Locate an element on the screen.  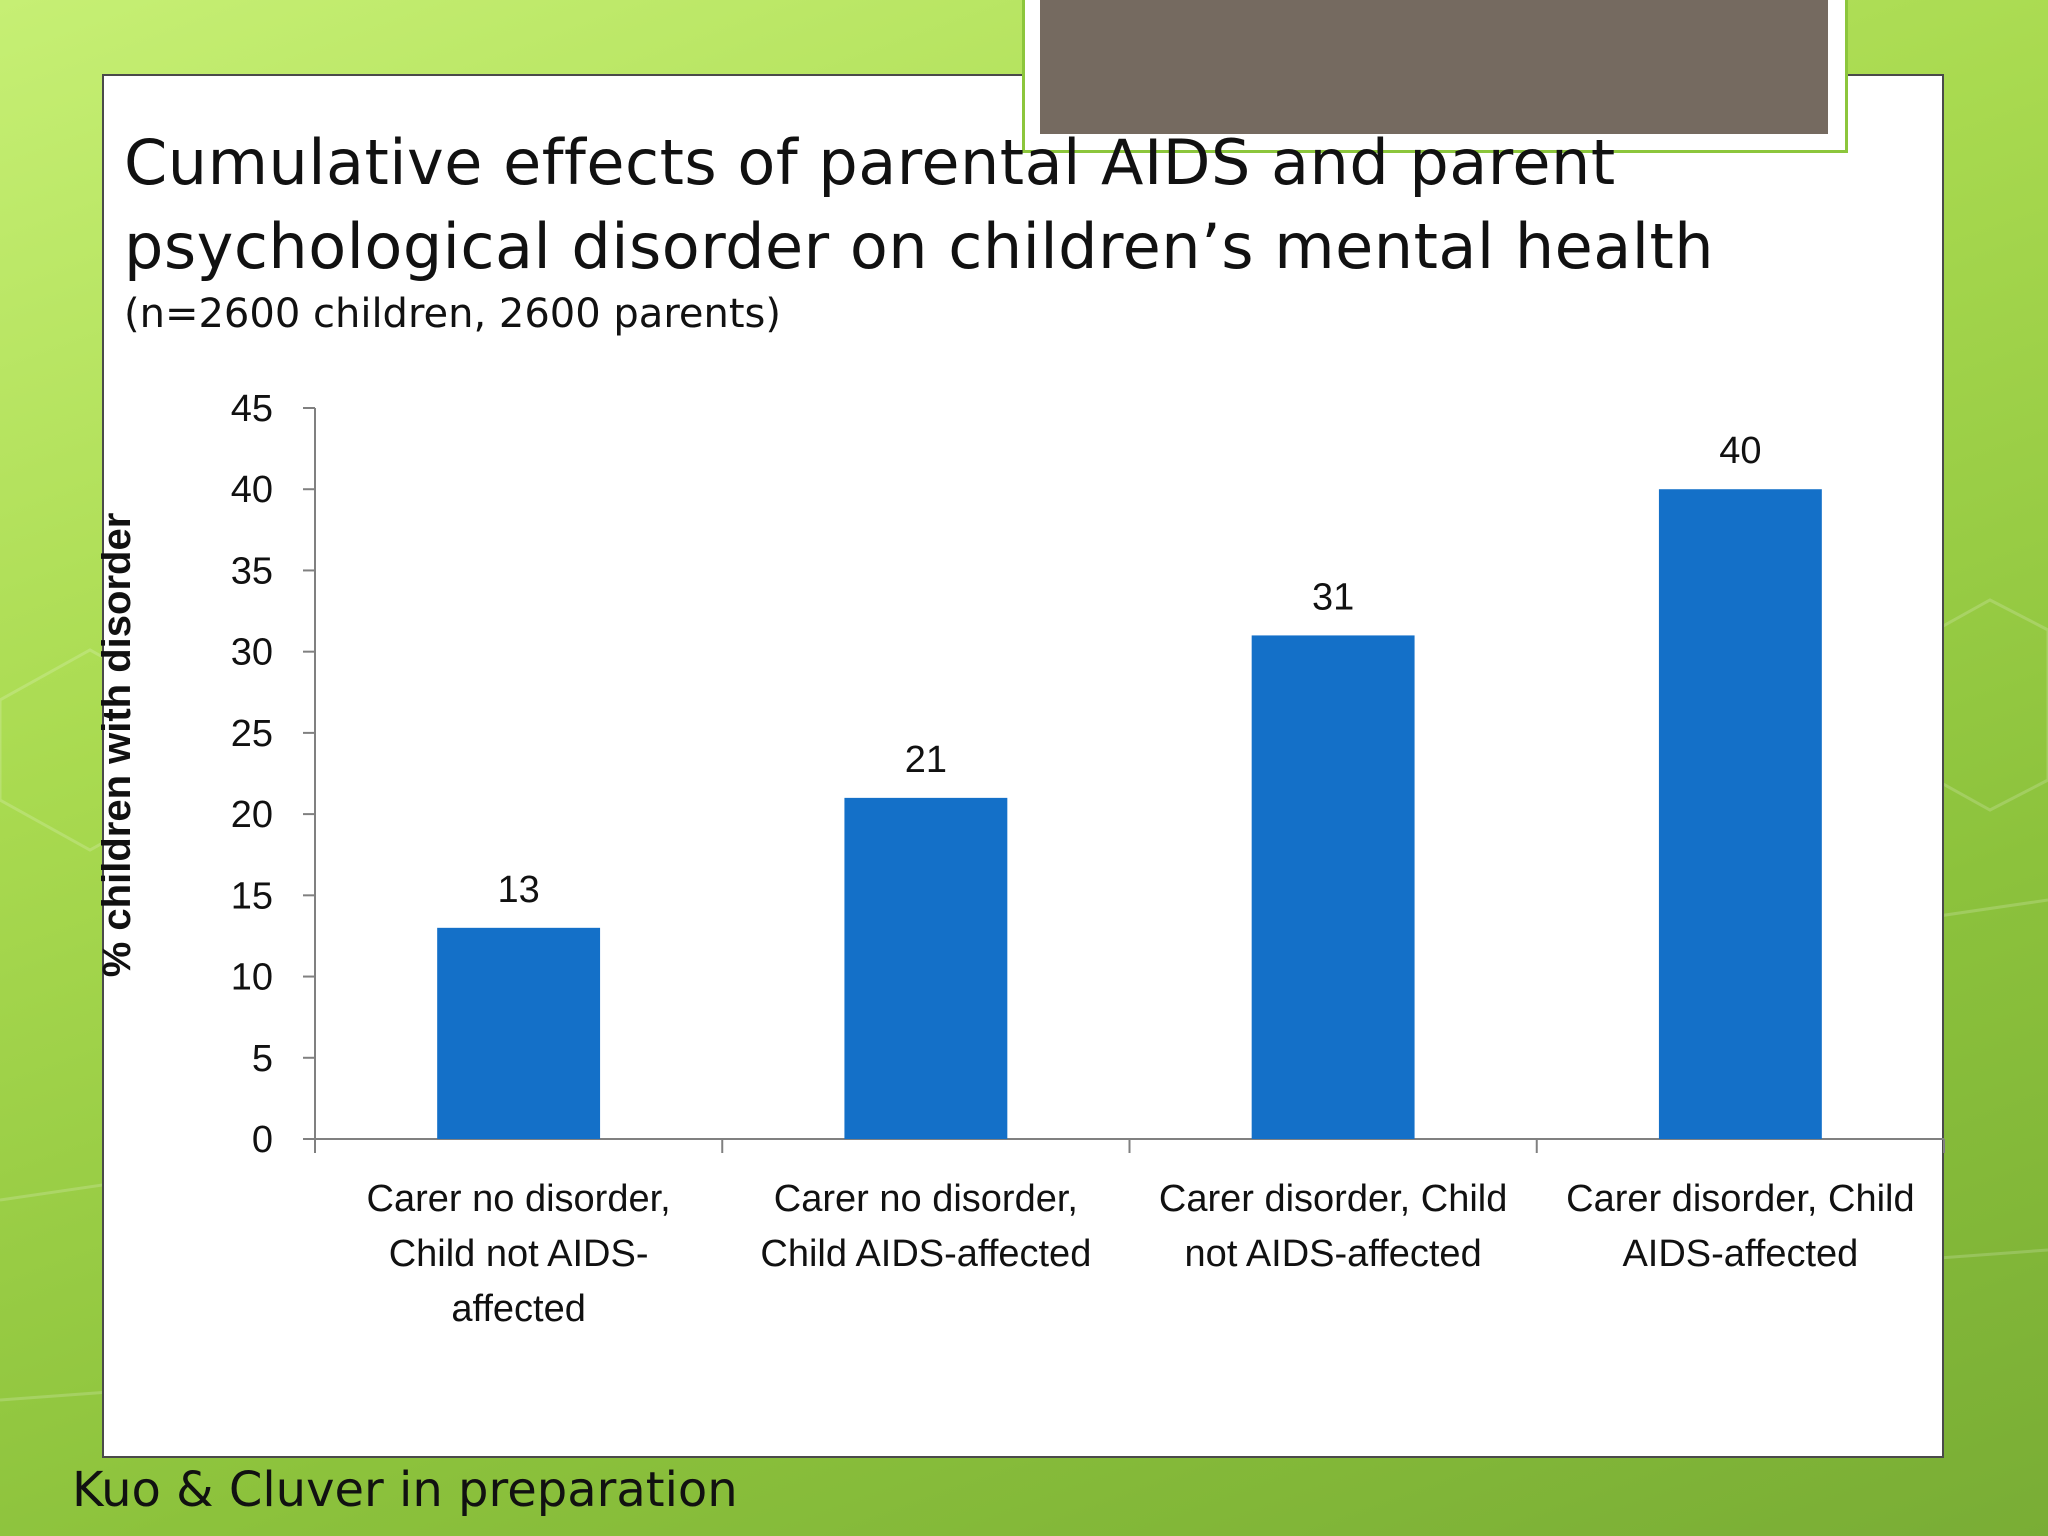
decorative-box is located at coordinates (1434, 67).